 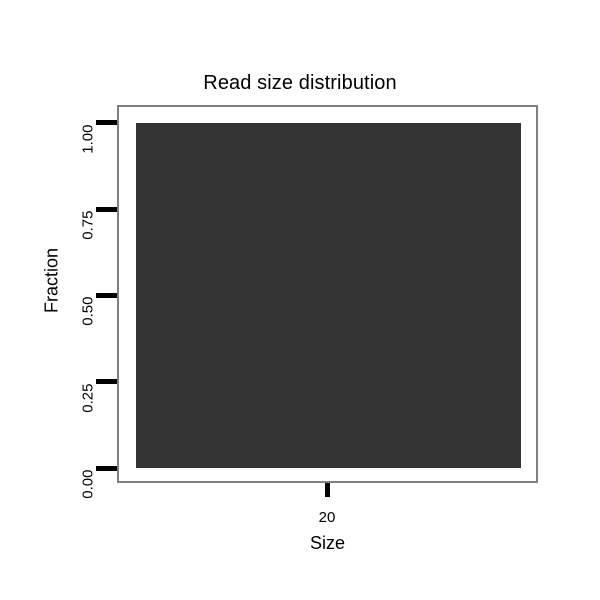 What do you see at coordinates (88, 398) in the screenshot?
I see `y-tick-label-0.25: 0.25` at bounding box center [88, 398].